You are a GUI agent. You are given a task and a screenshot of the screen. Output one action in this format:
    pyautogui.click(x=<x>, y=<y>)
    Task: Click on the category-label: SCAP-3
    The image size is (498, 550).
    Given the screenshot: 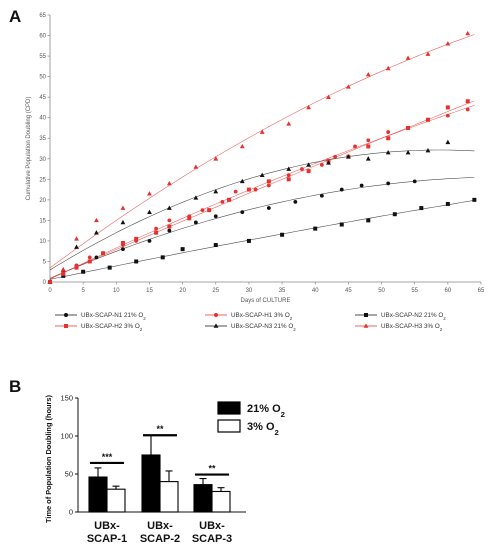 What is the action you would take?
    pyautogui.click(x=212, y=539)
    